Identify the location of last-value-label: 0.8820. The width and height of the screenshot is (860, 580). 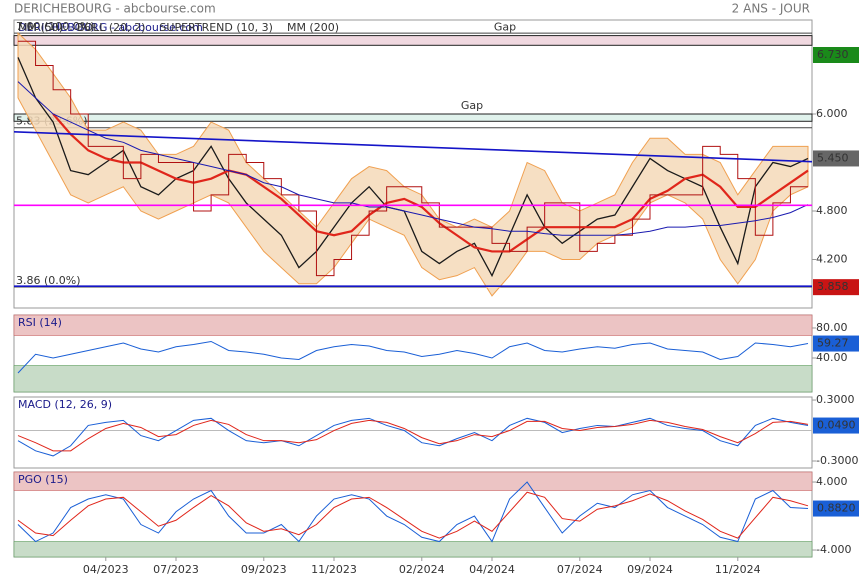
(836, 508).